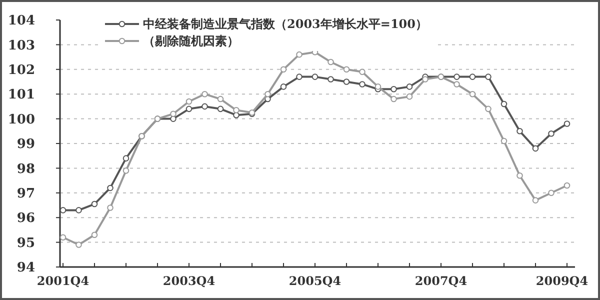 Image resolution: width=600 pixels, height=300 pixels. What do you see at coordinates (25, 243) in the screenshot?
I see `y-tick-label: 95` at bounding box center [25, 243].